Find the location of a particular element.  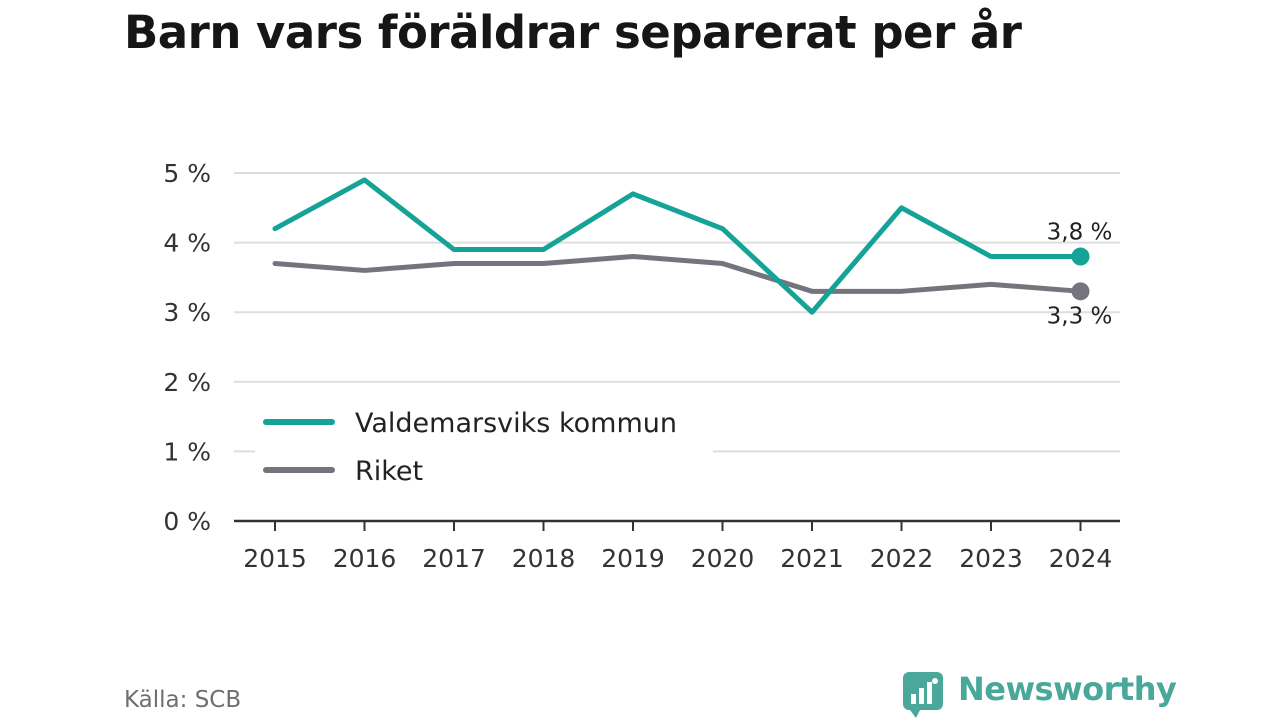

y-tick-label: 5 % is located at coordinates (187, 173).